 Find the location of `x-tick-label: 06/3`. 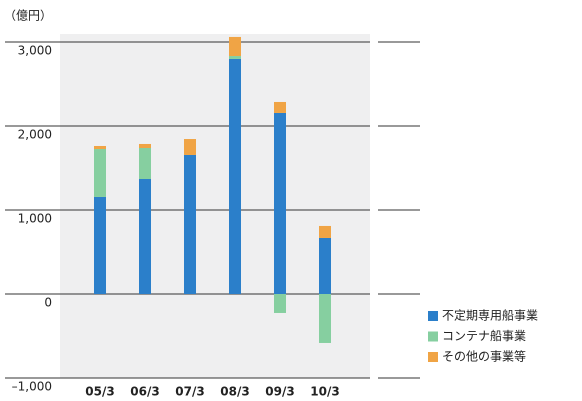

x-tick-label: 06/3 is located at coordinates (144, 392).